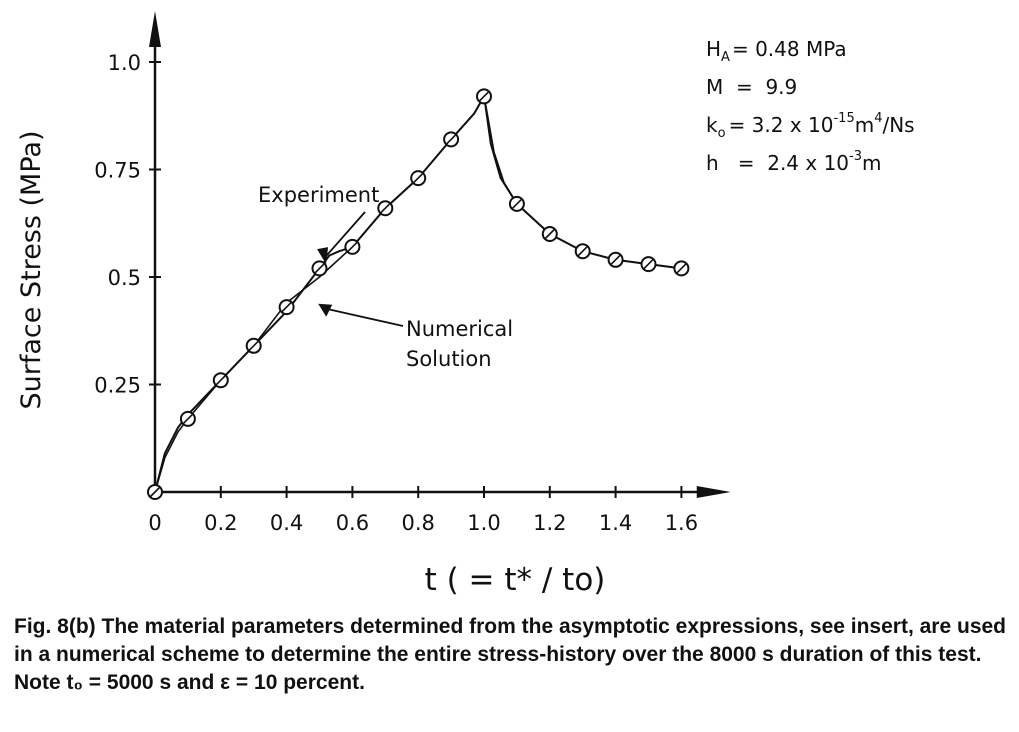  I want to click on numerical-pointer, so click(365, 317).